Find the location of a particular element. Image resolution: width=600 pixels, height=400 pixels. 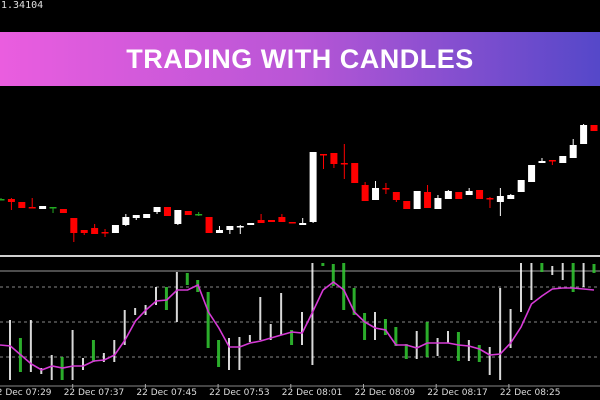

x-tick-label: 22 Dec 07:45 is located at coordinates (166, 393).